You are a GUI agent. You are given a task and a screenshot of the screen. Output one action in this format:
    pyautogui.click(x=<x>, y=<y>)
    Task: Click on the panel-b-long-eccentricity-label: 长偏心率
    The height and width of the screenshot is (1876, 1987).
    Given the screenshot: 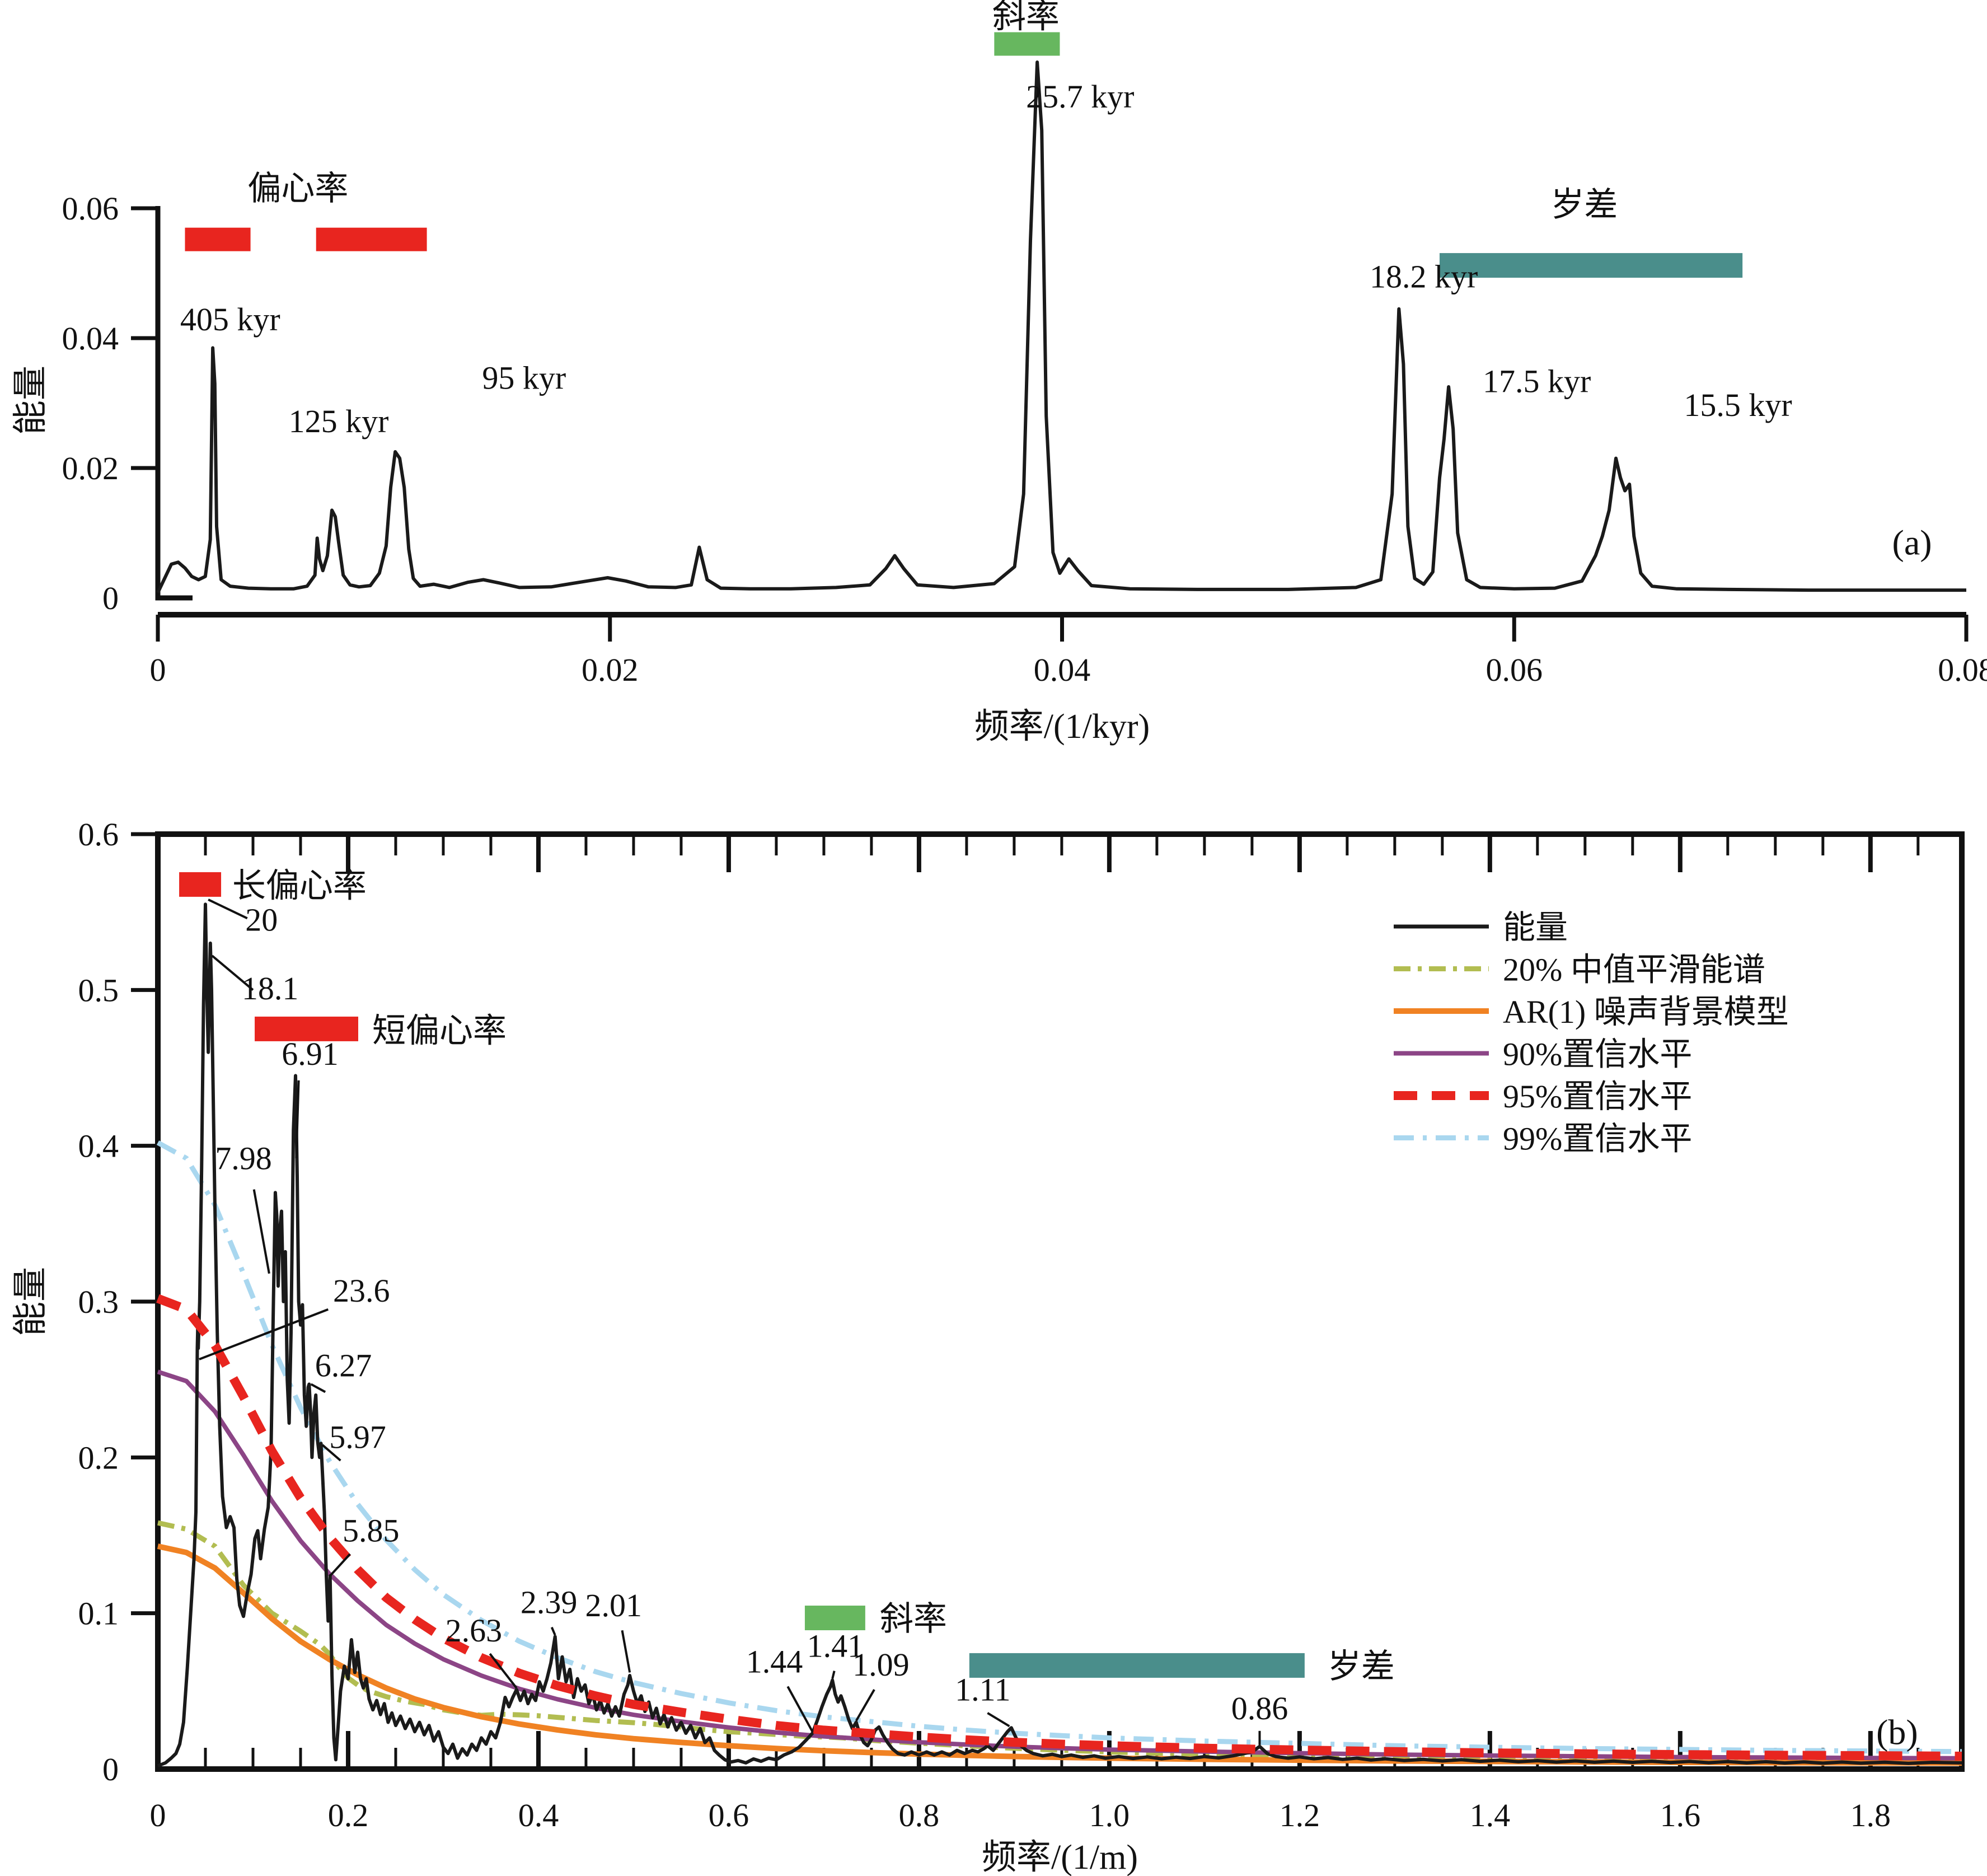 What is the action you would take?
    pyautogui.click(x=299, y=886)
    